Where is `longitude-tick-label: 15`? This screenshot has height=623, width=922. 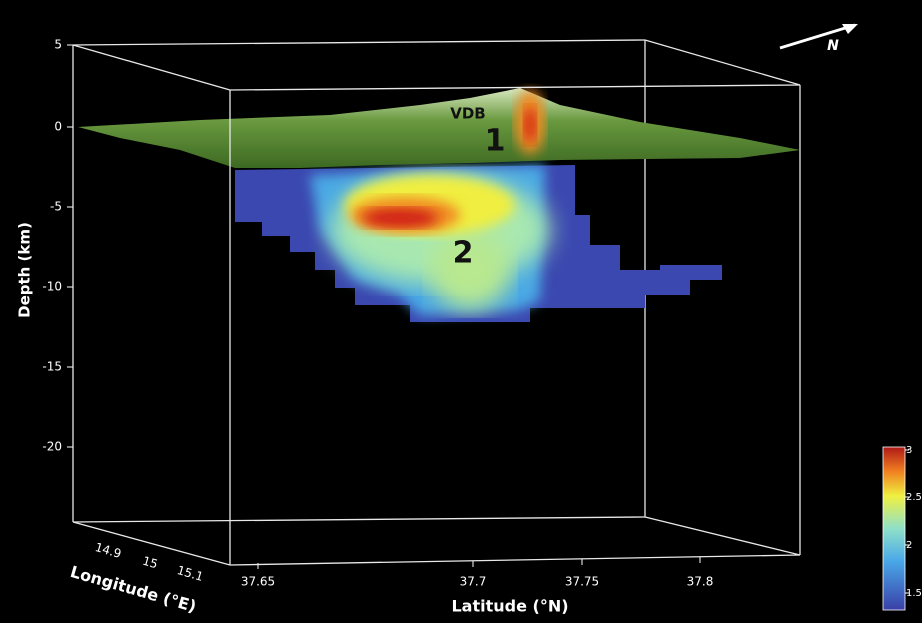
longitude-tick-label: 15 is located at coordinates (150, 563).